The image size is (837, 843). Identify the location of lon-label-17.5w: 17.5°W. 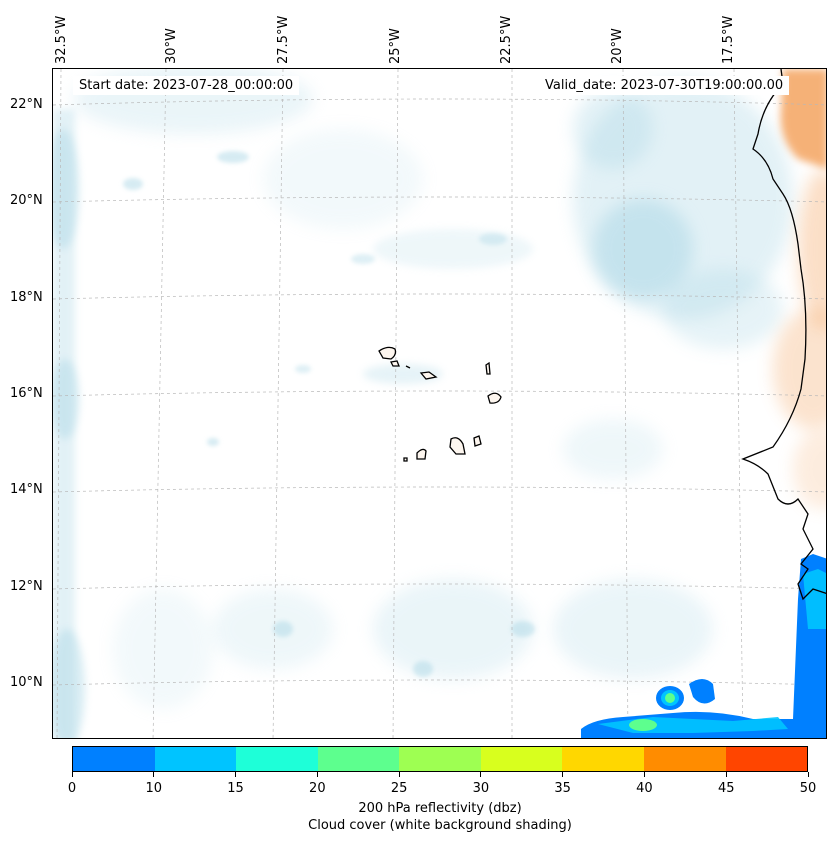
(728, 39).